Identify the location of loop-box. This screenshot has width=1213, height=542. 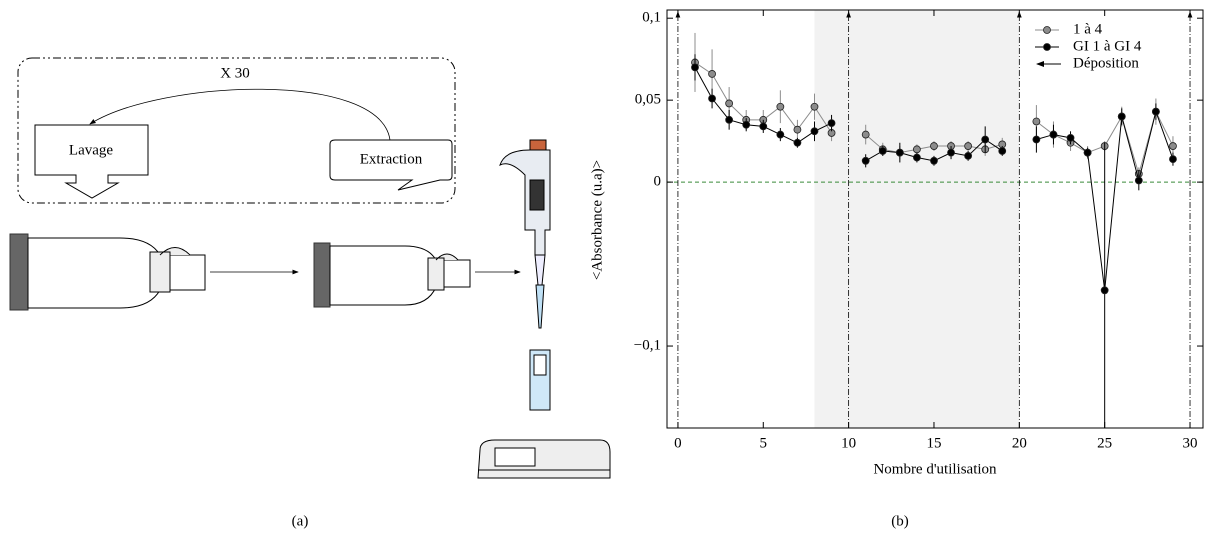
(236, 130).